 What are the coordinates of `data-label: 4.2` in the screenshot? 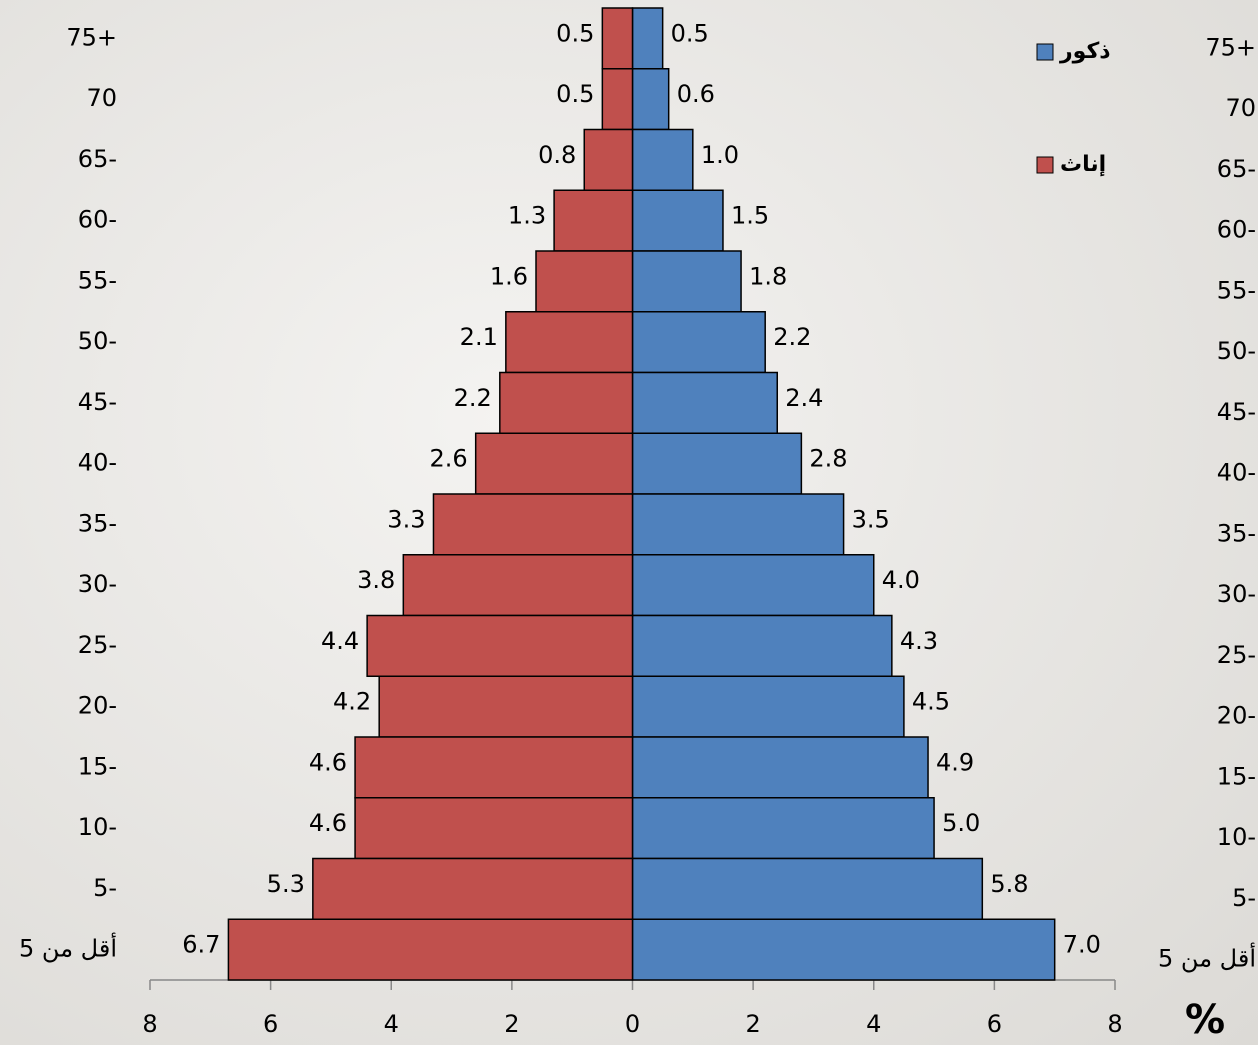 It's located at (352, 702).